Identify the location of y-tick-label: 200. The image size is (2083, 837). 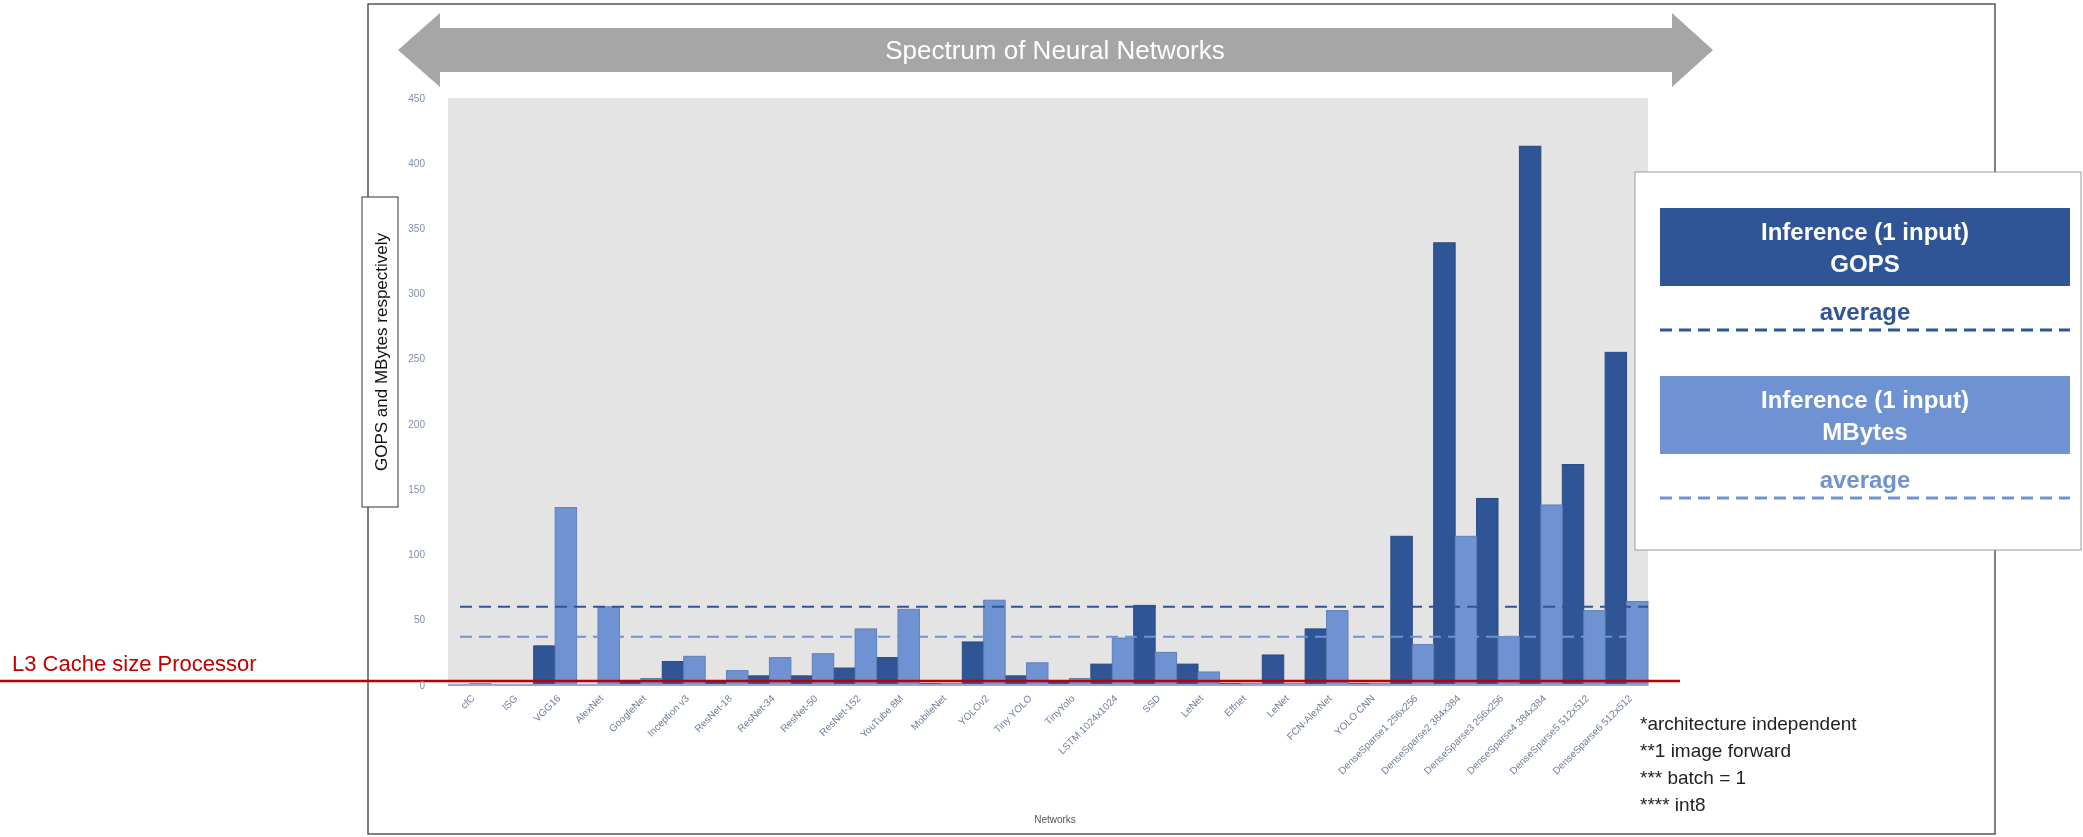
(417, 424).